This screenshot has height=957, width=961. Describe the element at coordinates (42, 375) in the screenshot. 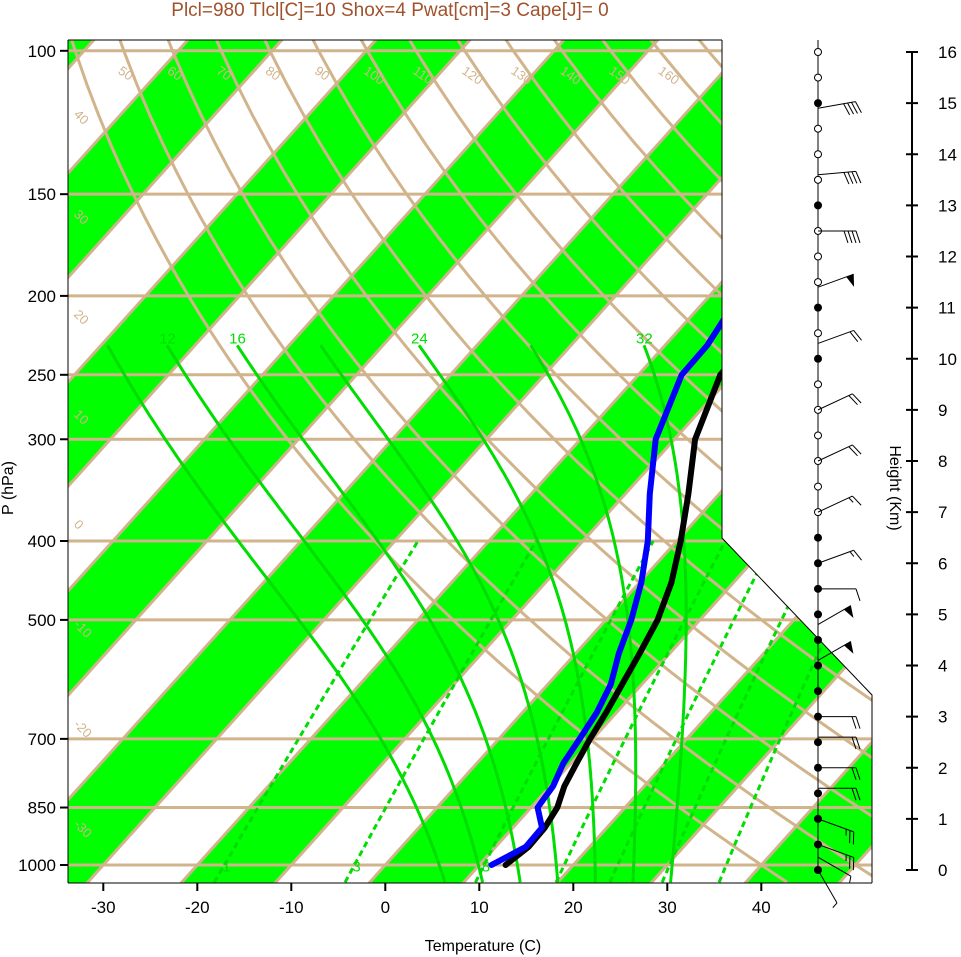

I see `y-tick-label: 250` at that location.